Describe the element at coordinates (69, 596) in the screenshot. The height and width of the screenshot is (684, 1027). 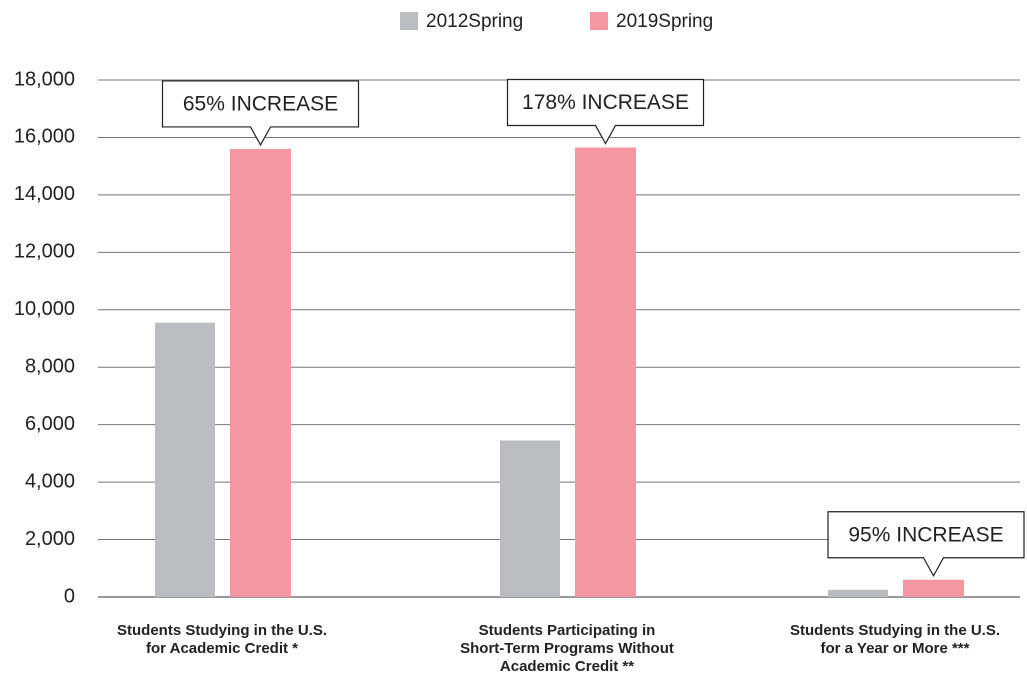
I see `y-tick-label: 0` at that location.